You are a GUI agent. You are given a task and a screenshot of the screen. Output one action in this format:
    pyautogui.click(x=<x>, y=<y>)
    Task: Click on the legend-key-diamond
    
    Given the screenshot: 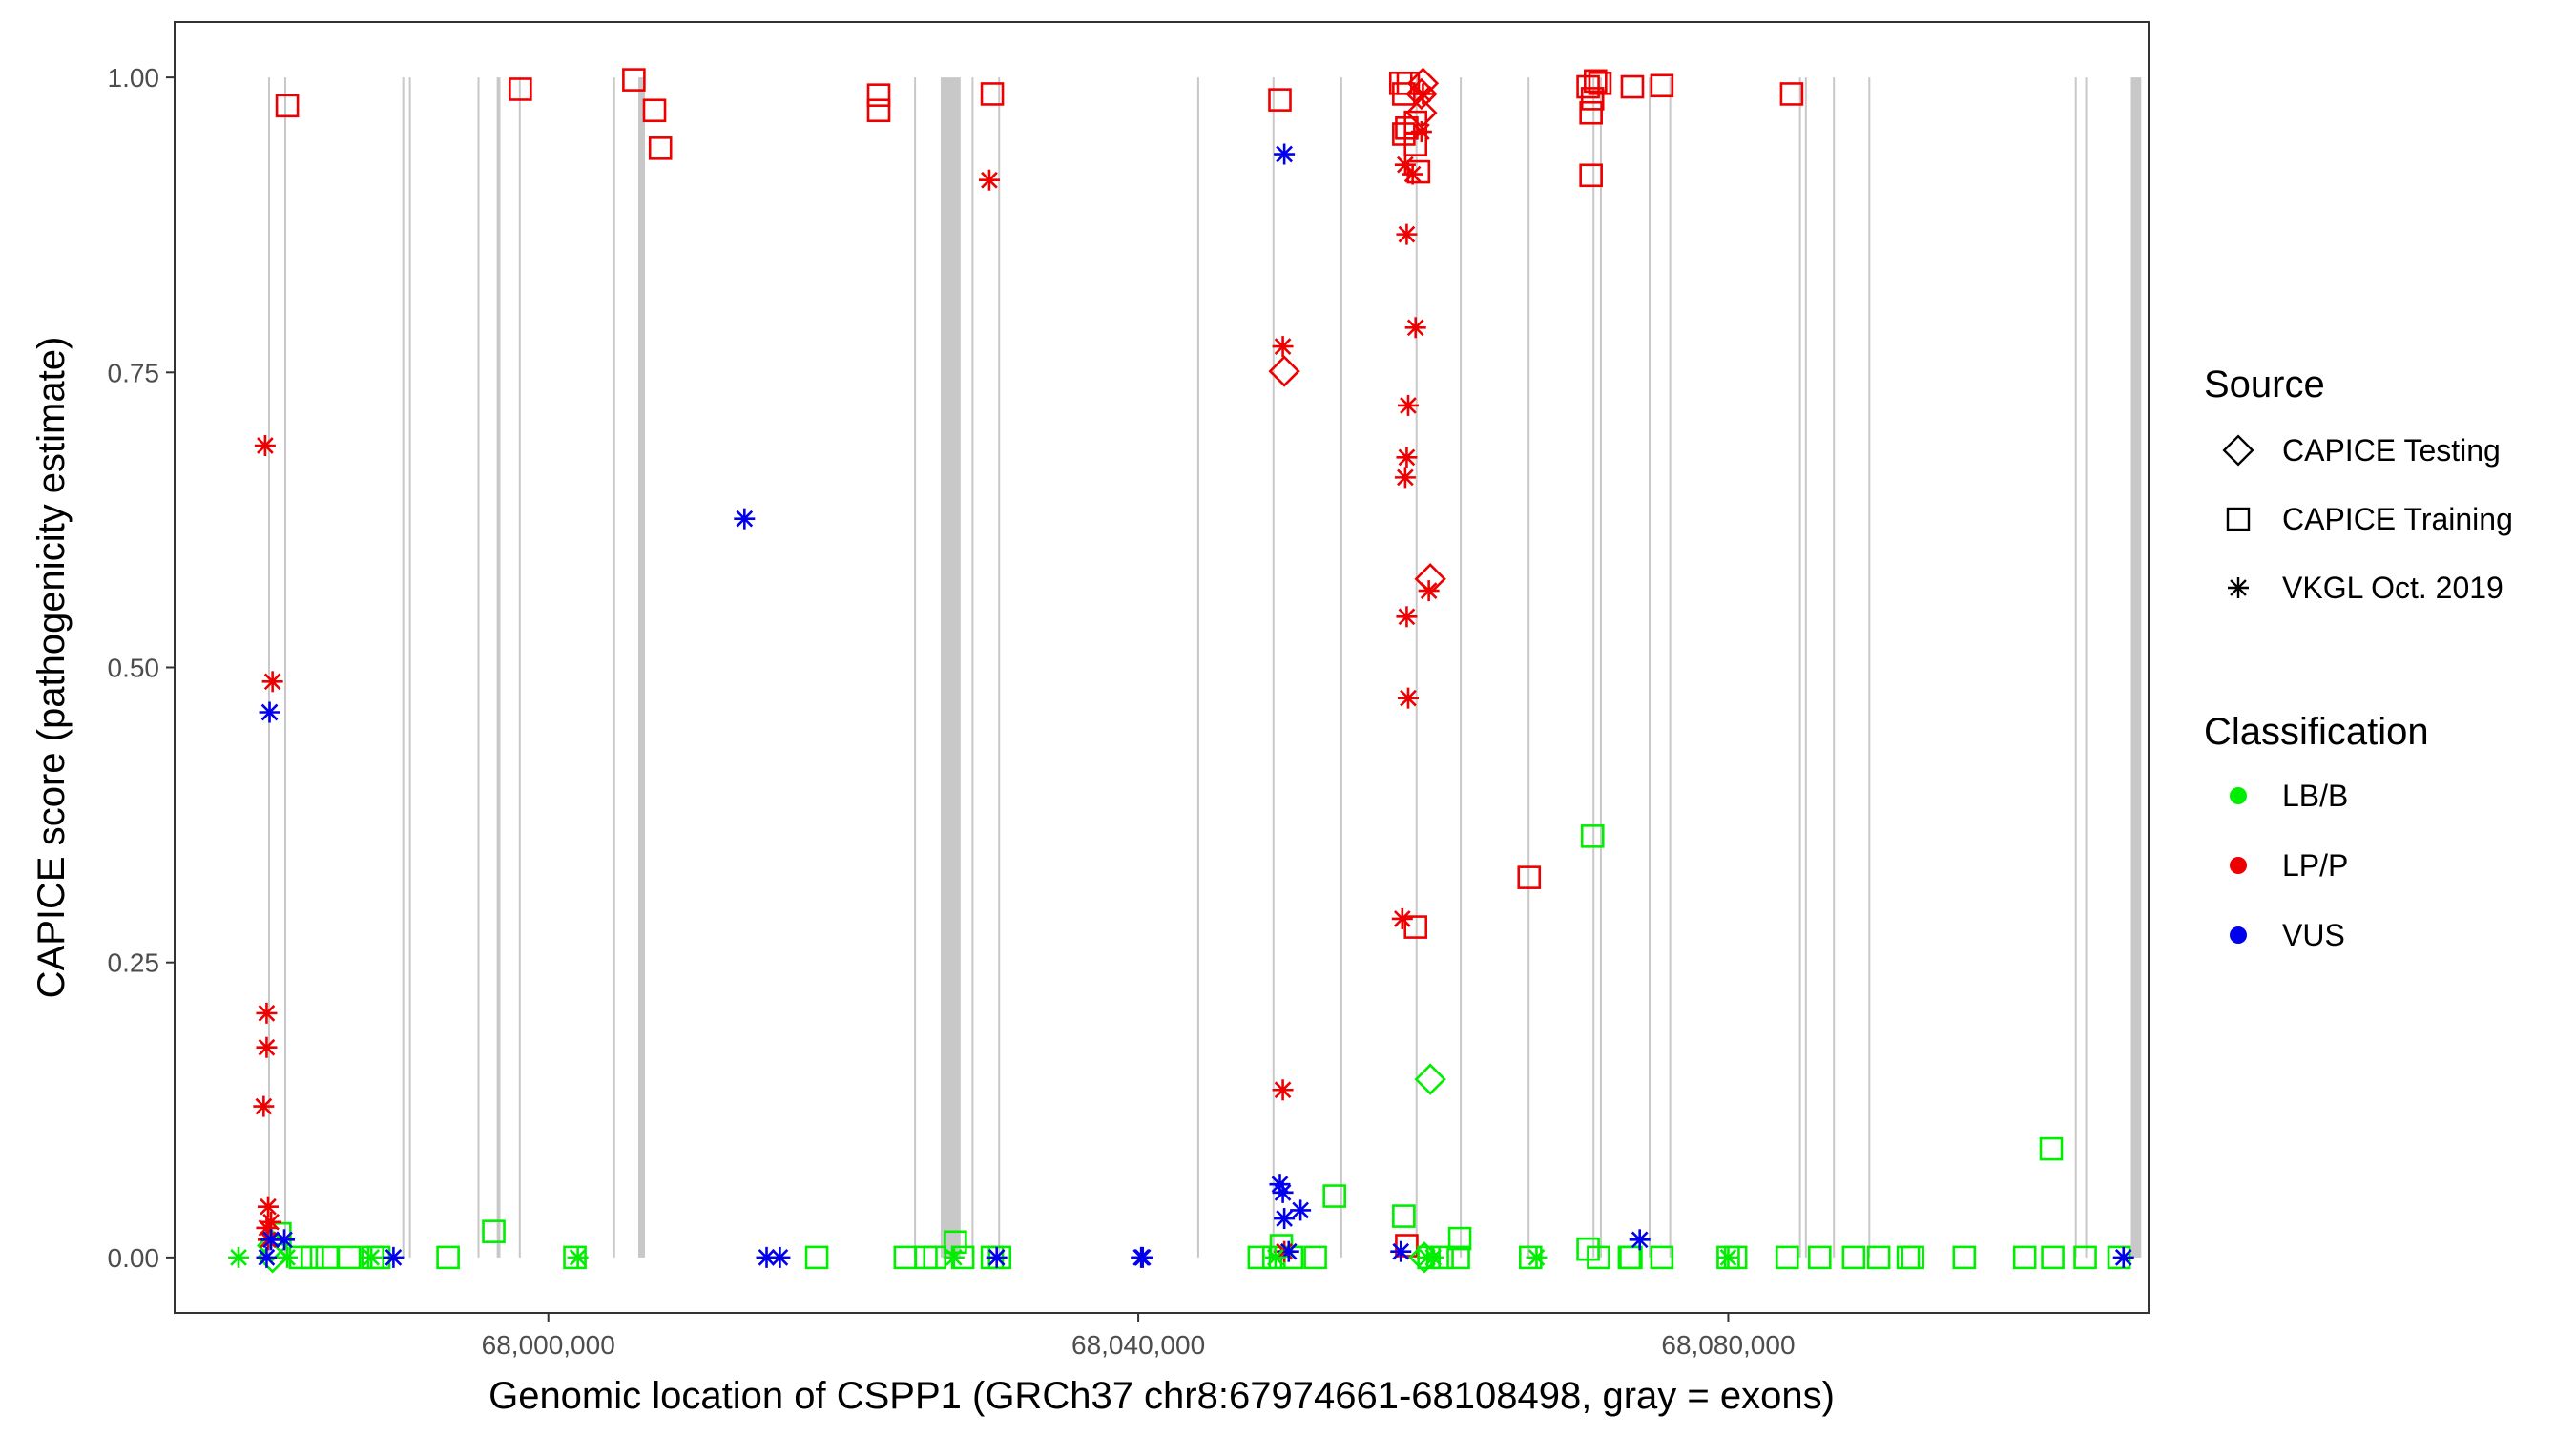 What is the action you would take?
    pyautogui.click(x=2238, y=450)
    